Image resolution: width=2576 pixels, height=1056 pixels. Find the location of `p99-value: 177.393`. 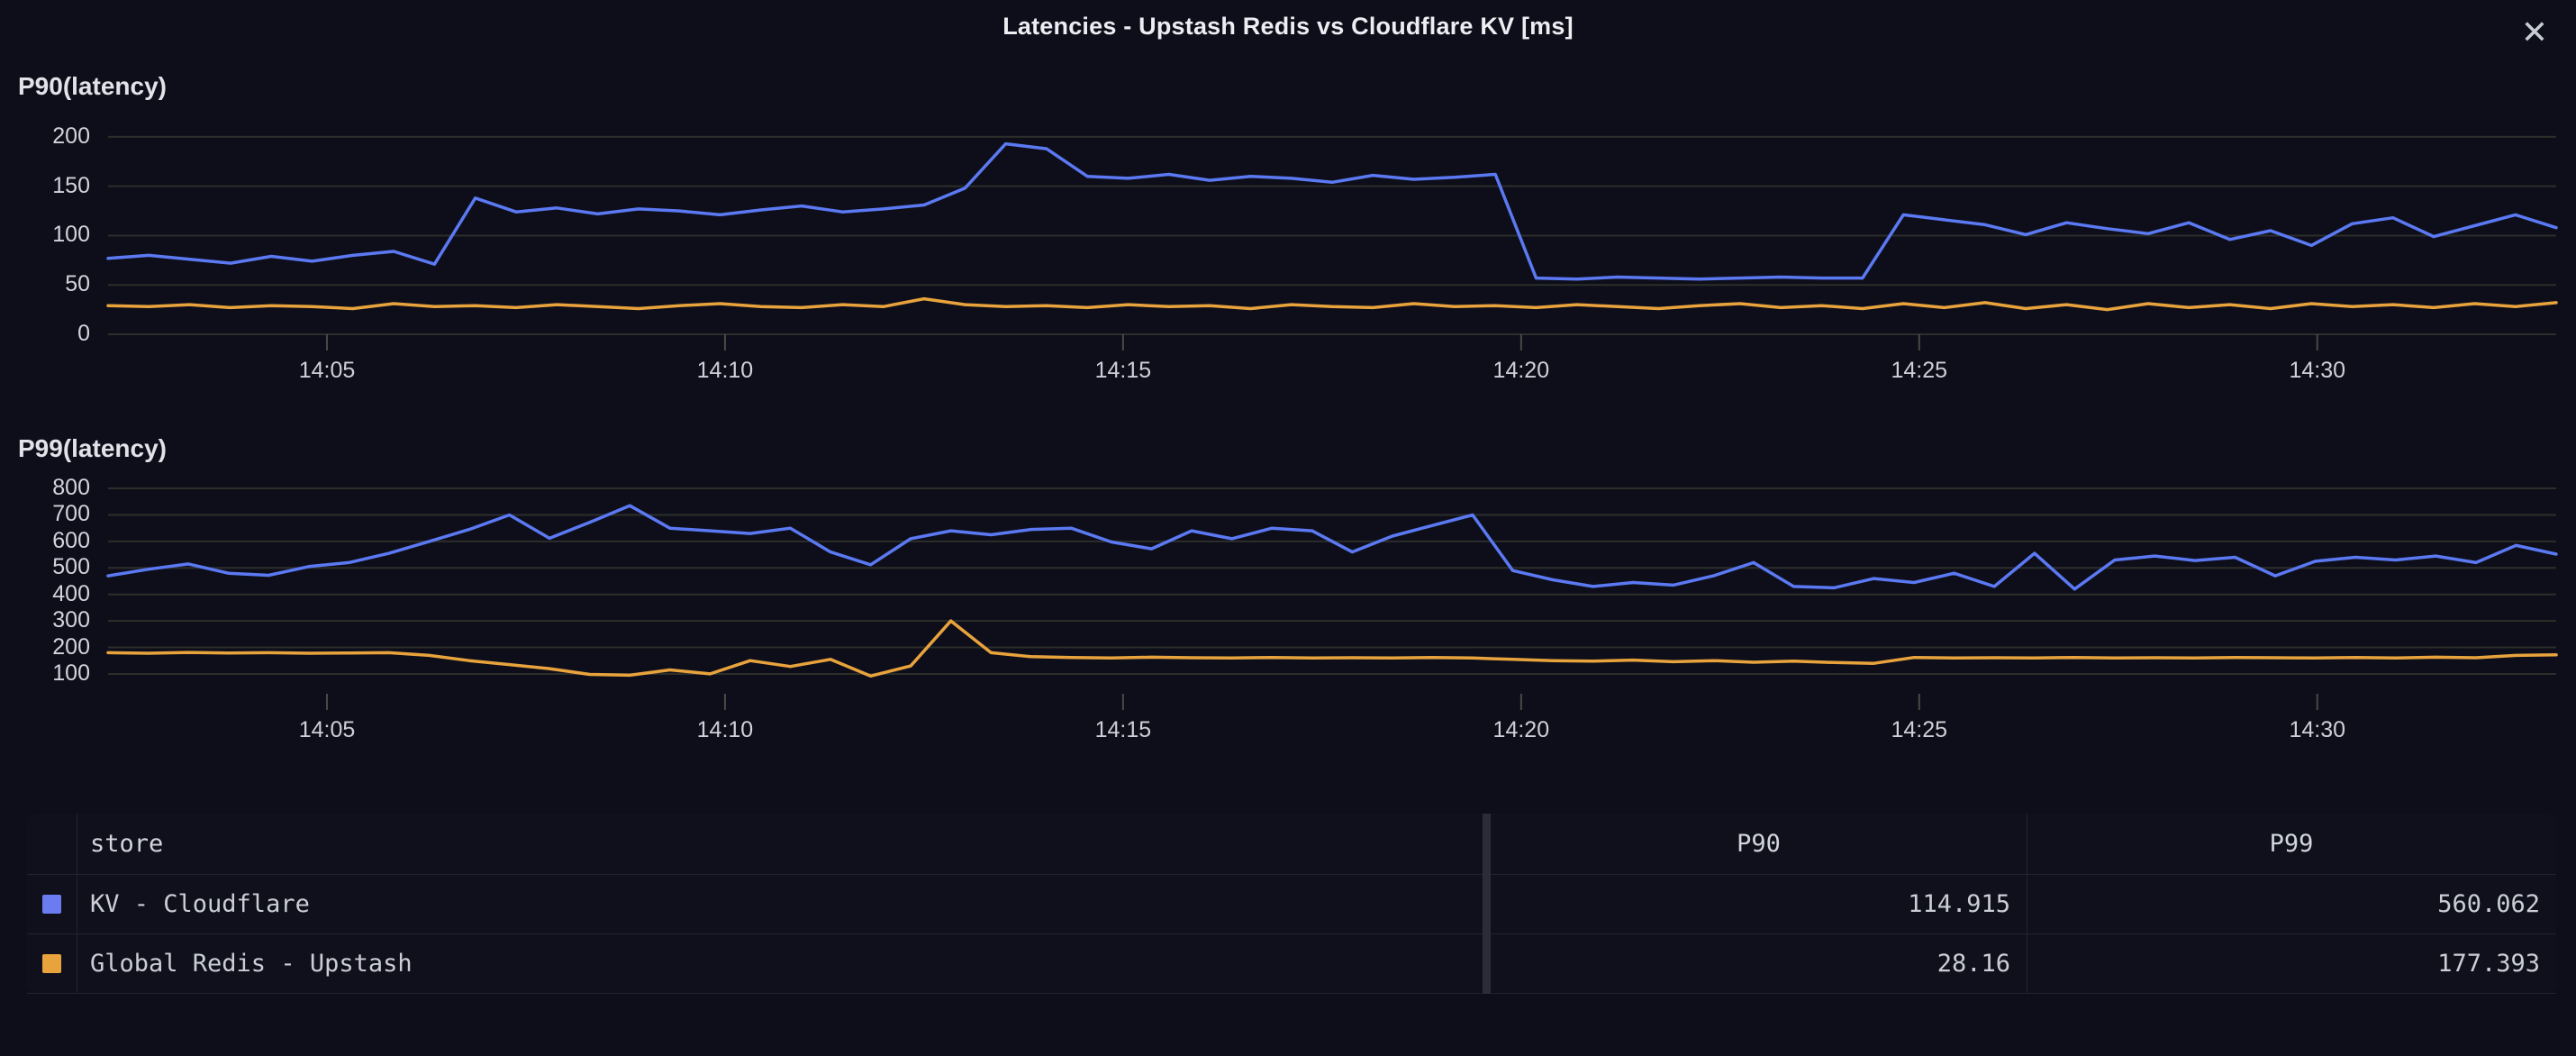

p99-value: 177.393 is located at coordinates (2489, 964).